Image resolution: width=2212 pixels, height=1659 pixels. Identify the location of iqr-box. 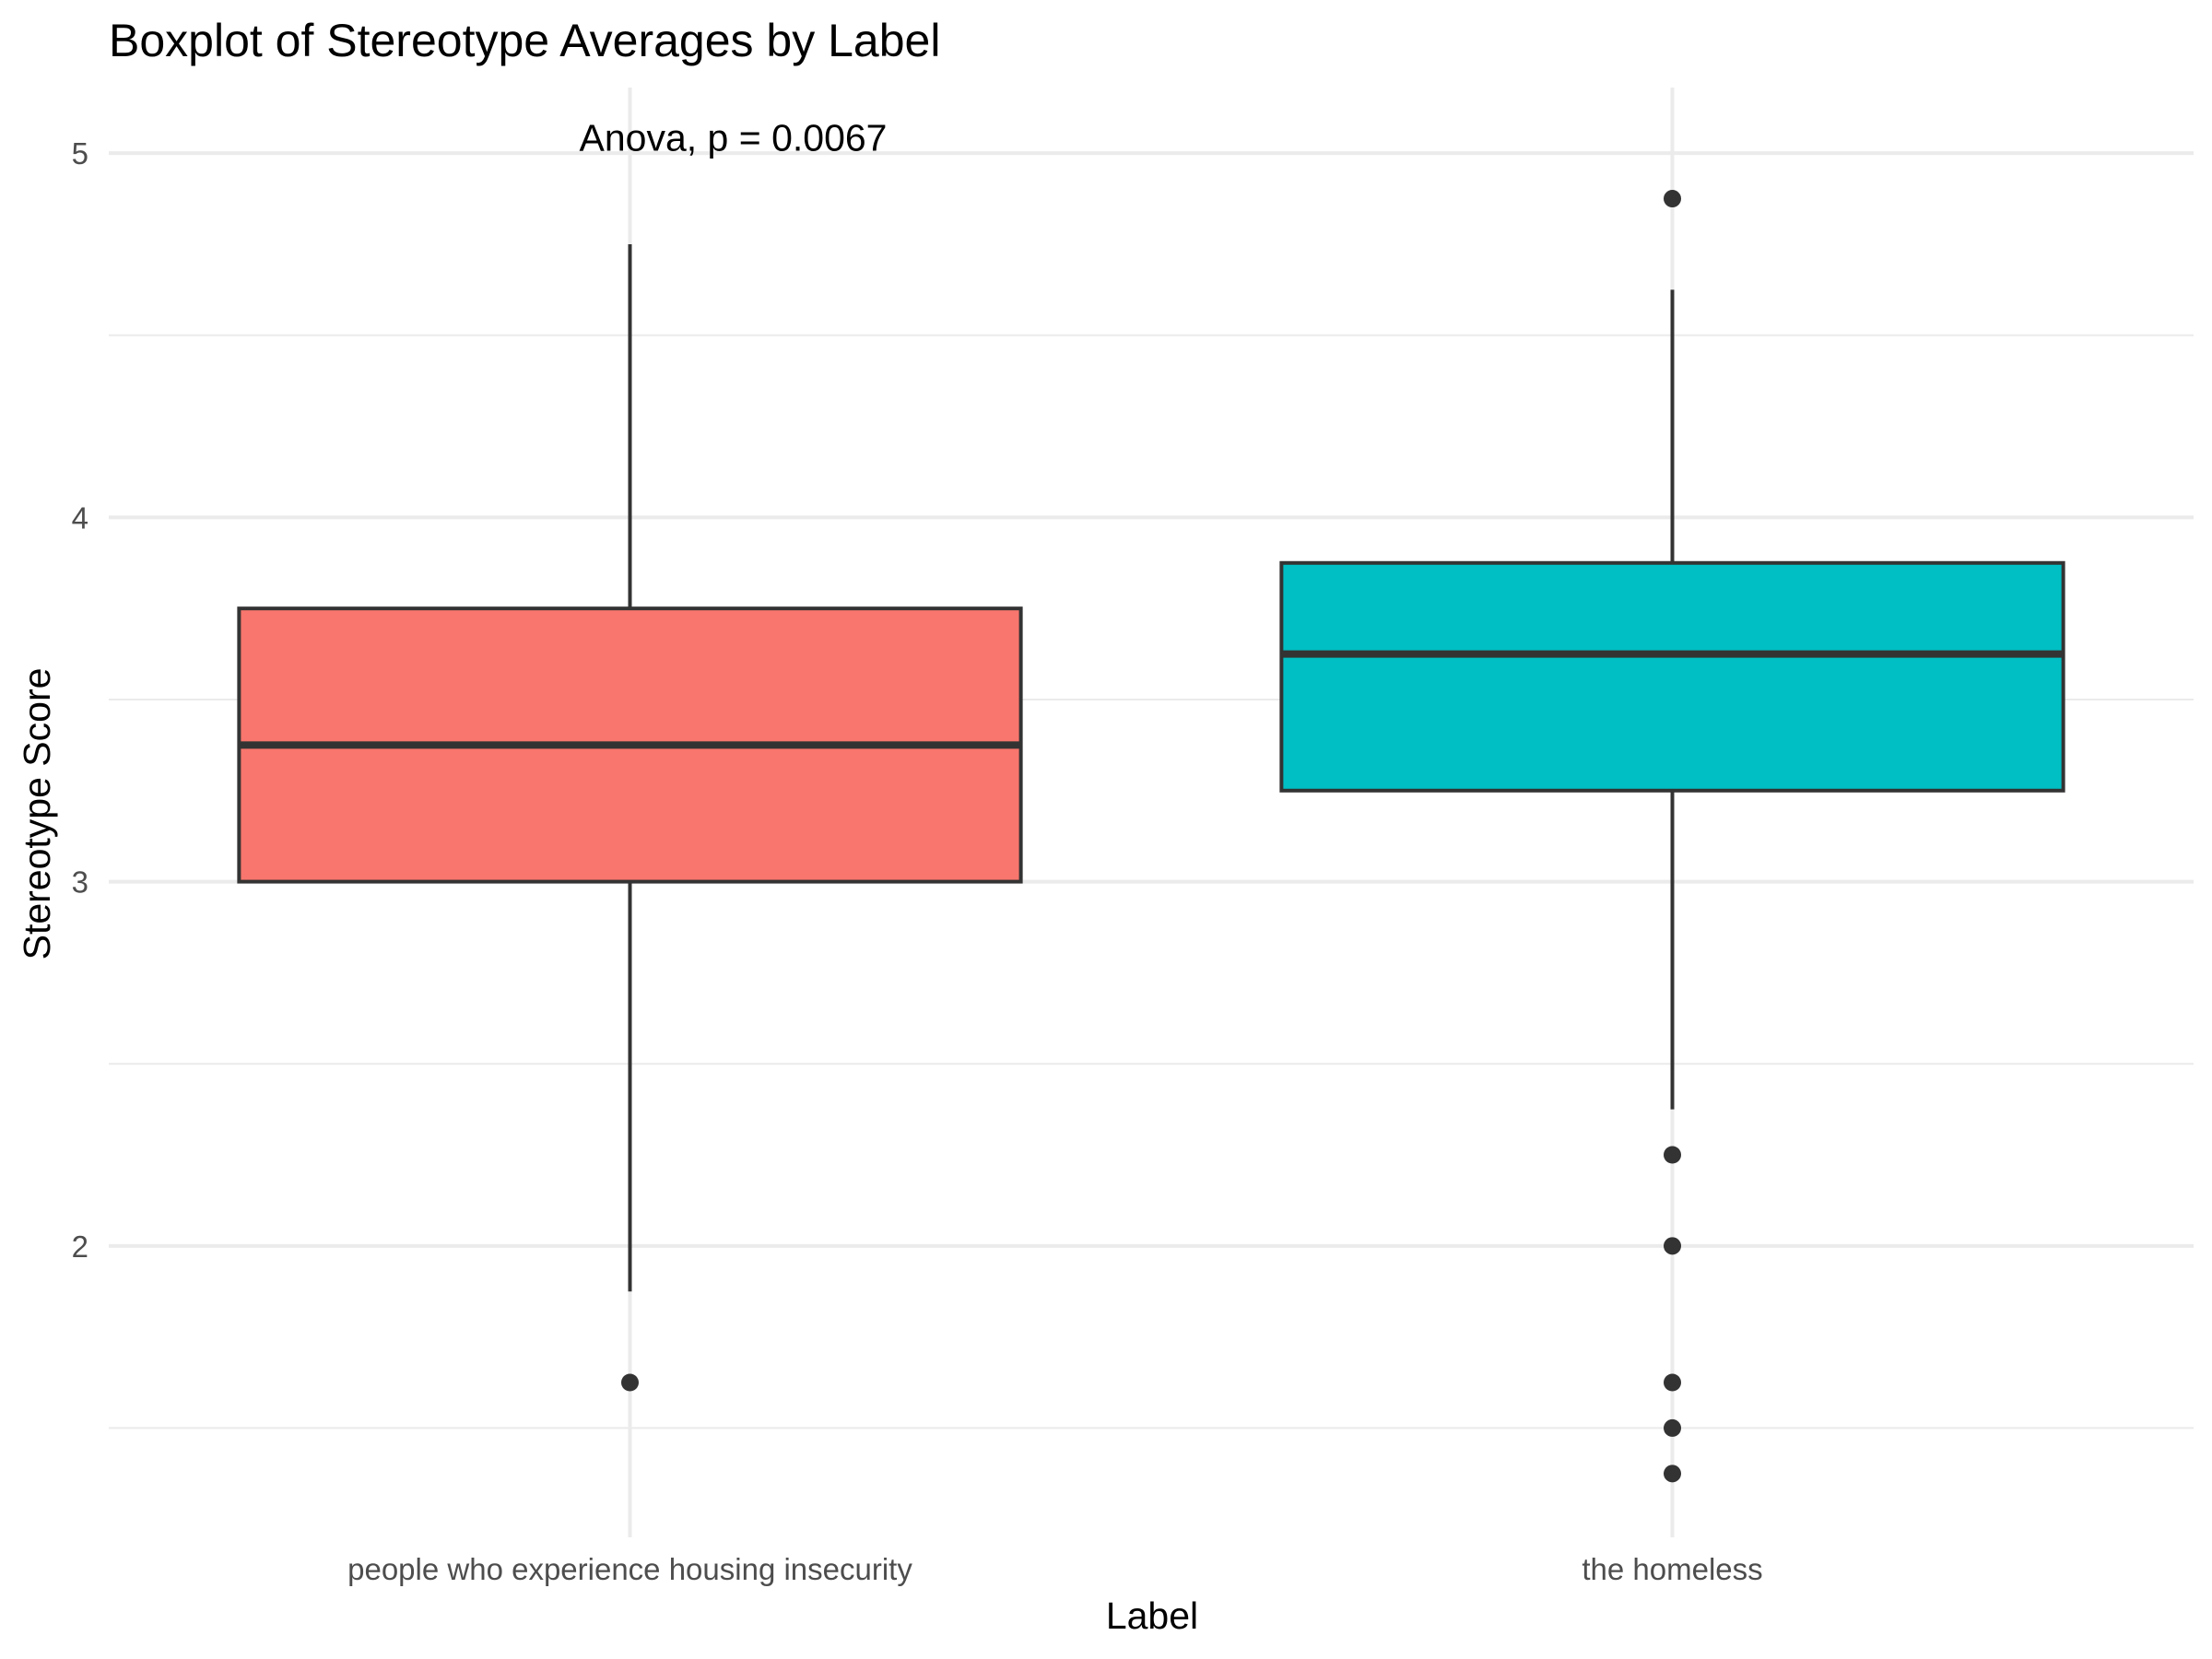
(1672, 676).